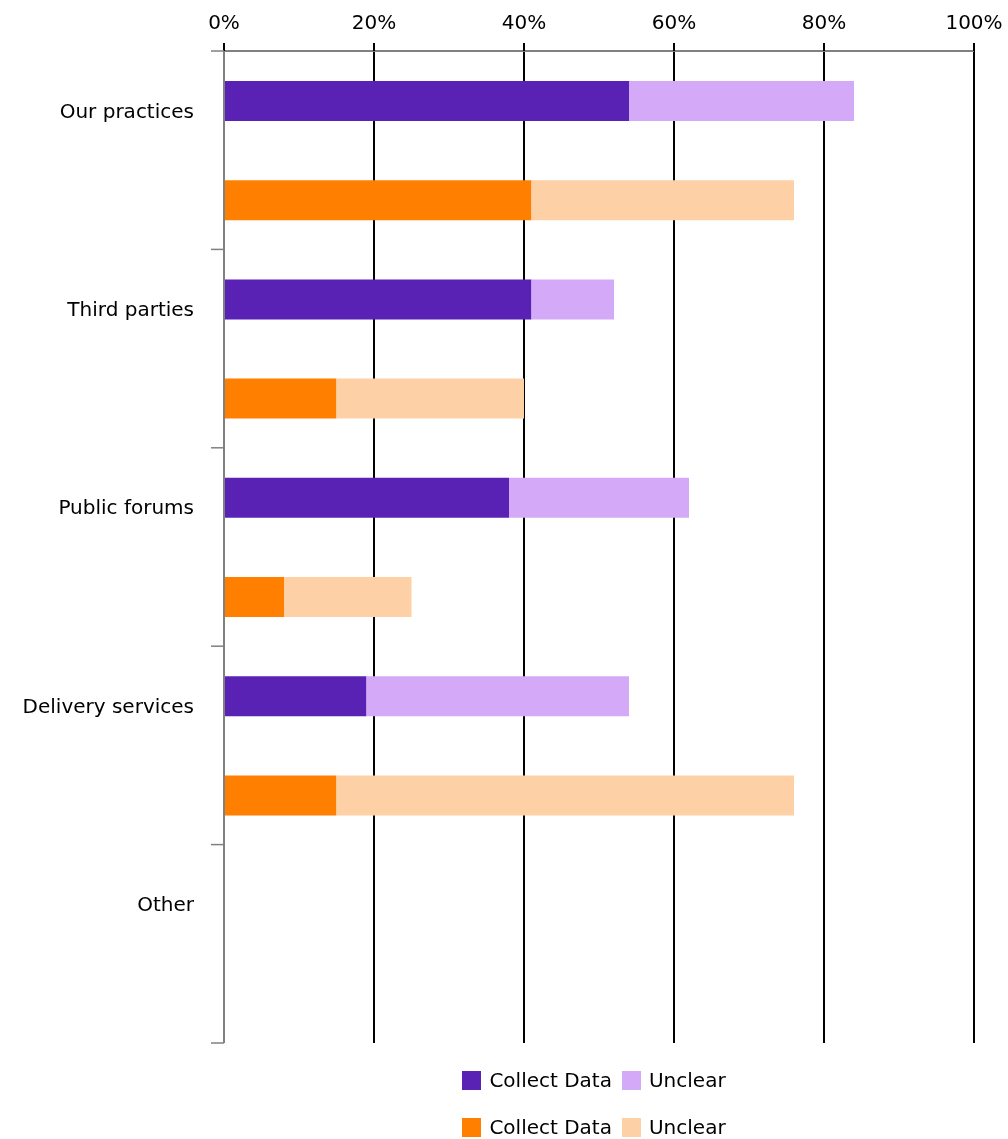 The height and width of the screenshot is (1139, 1008). Describe the element at coordinates (126, 110) in the screenshot. I see `y-tick-label: Our practices` at that location.